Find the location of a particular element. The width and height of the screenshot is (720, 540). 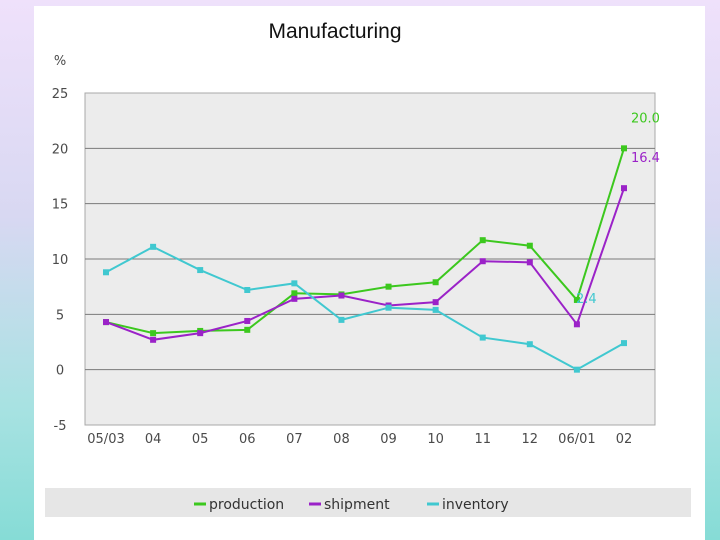

legend-label-inventory: inventory is located at coordinates (475, 505).